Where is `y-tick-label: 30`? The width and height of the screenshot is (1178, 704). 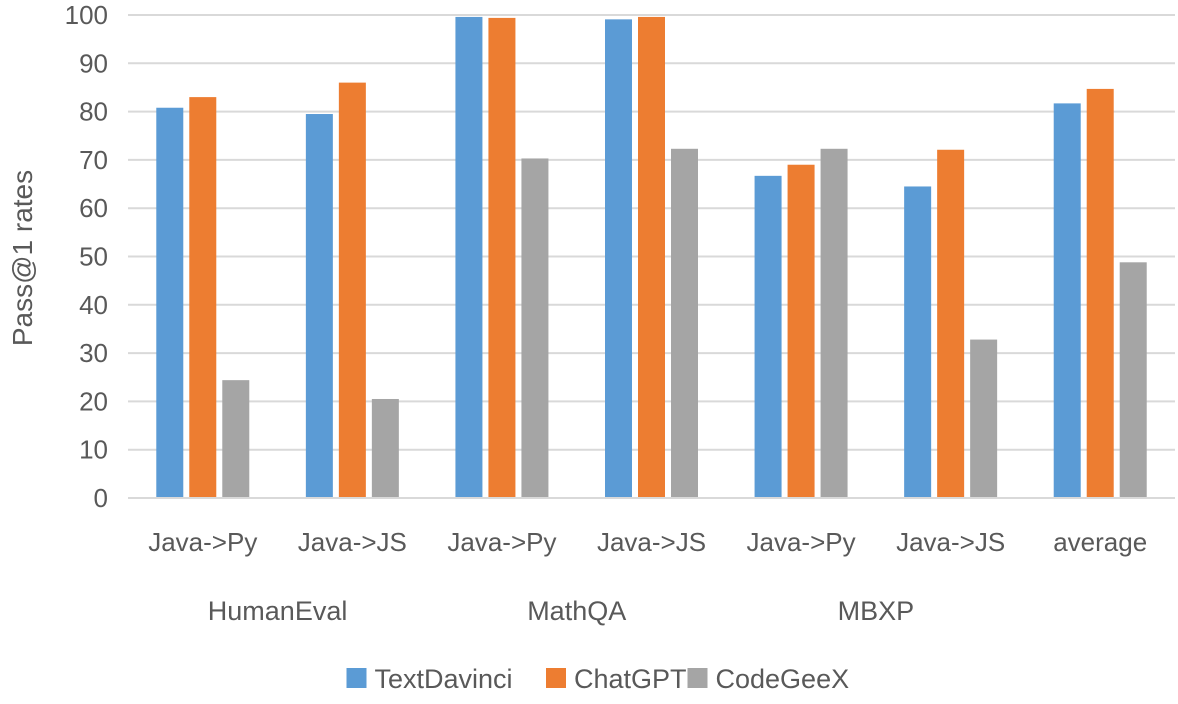 y-tick-label: 30 is located at coordinates (93, 353).